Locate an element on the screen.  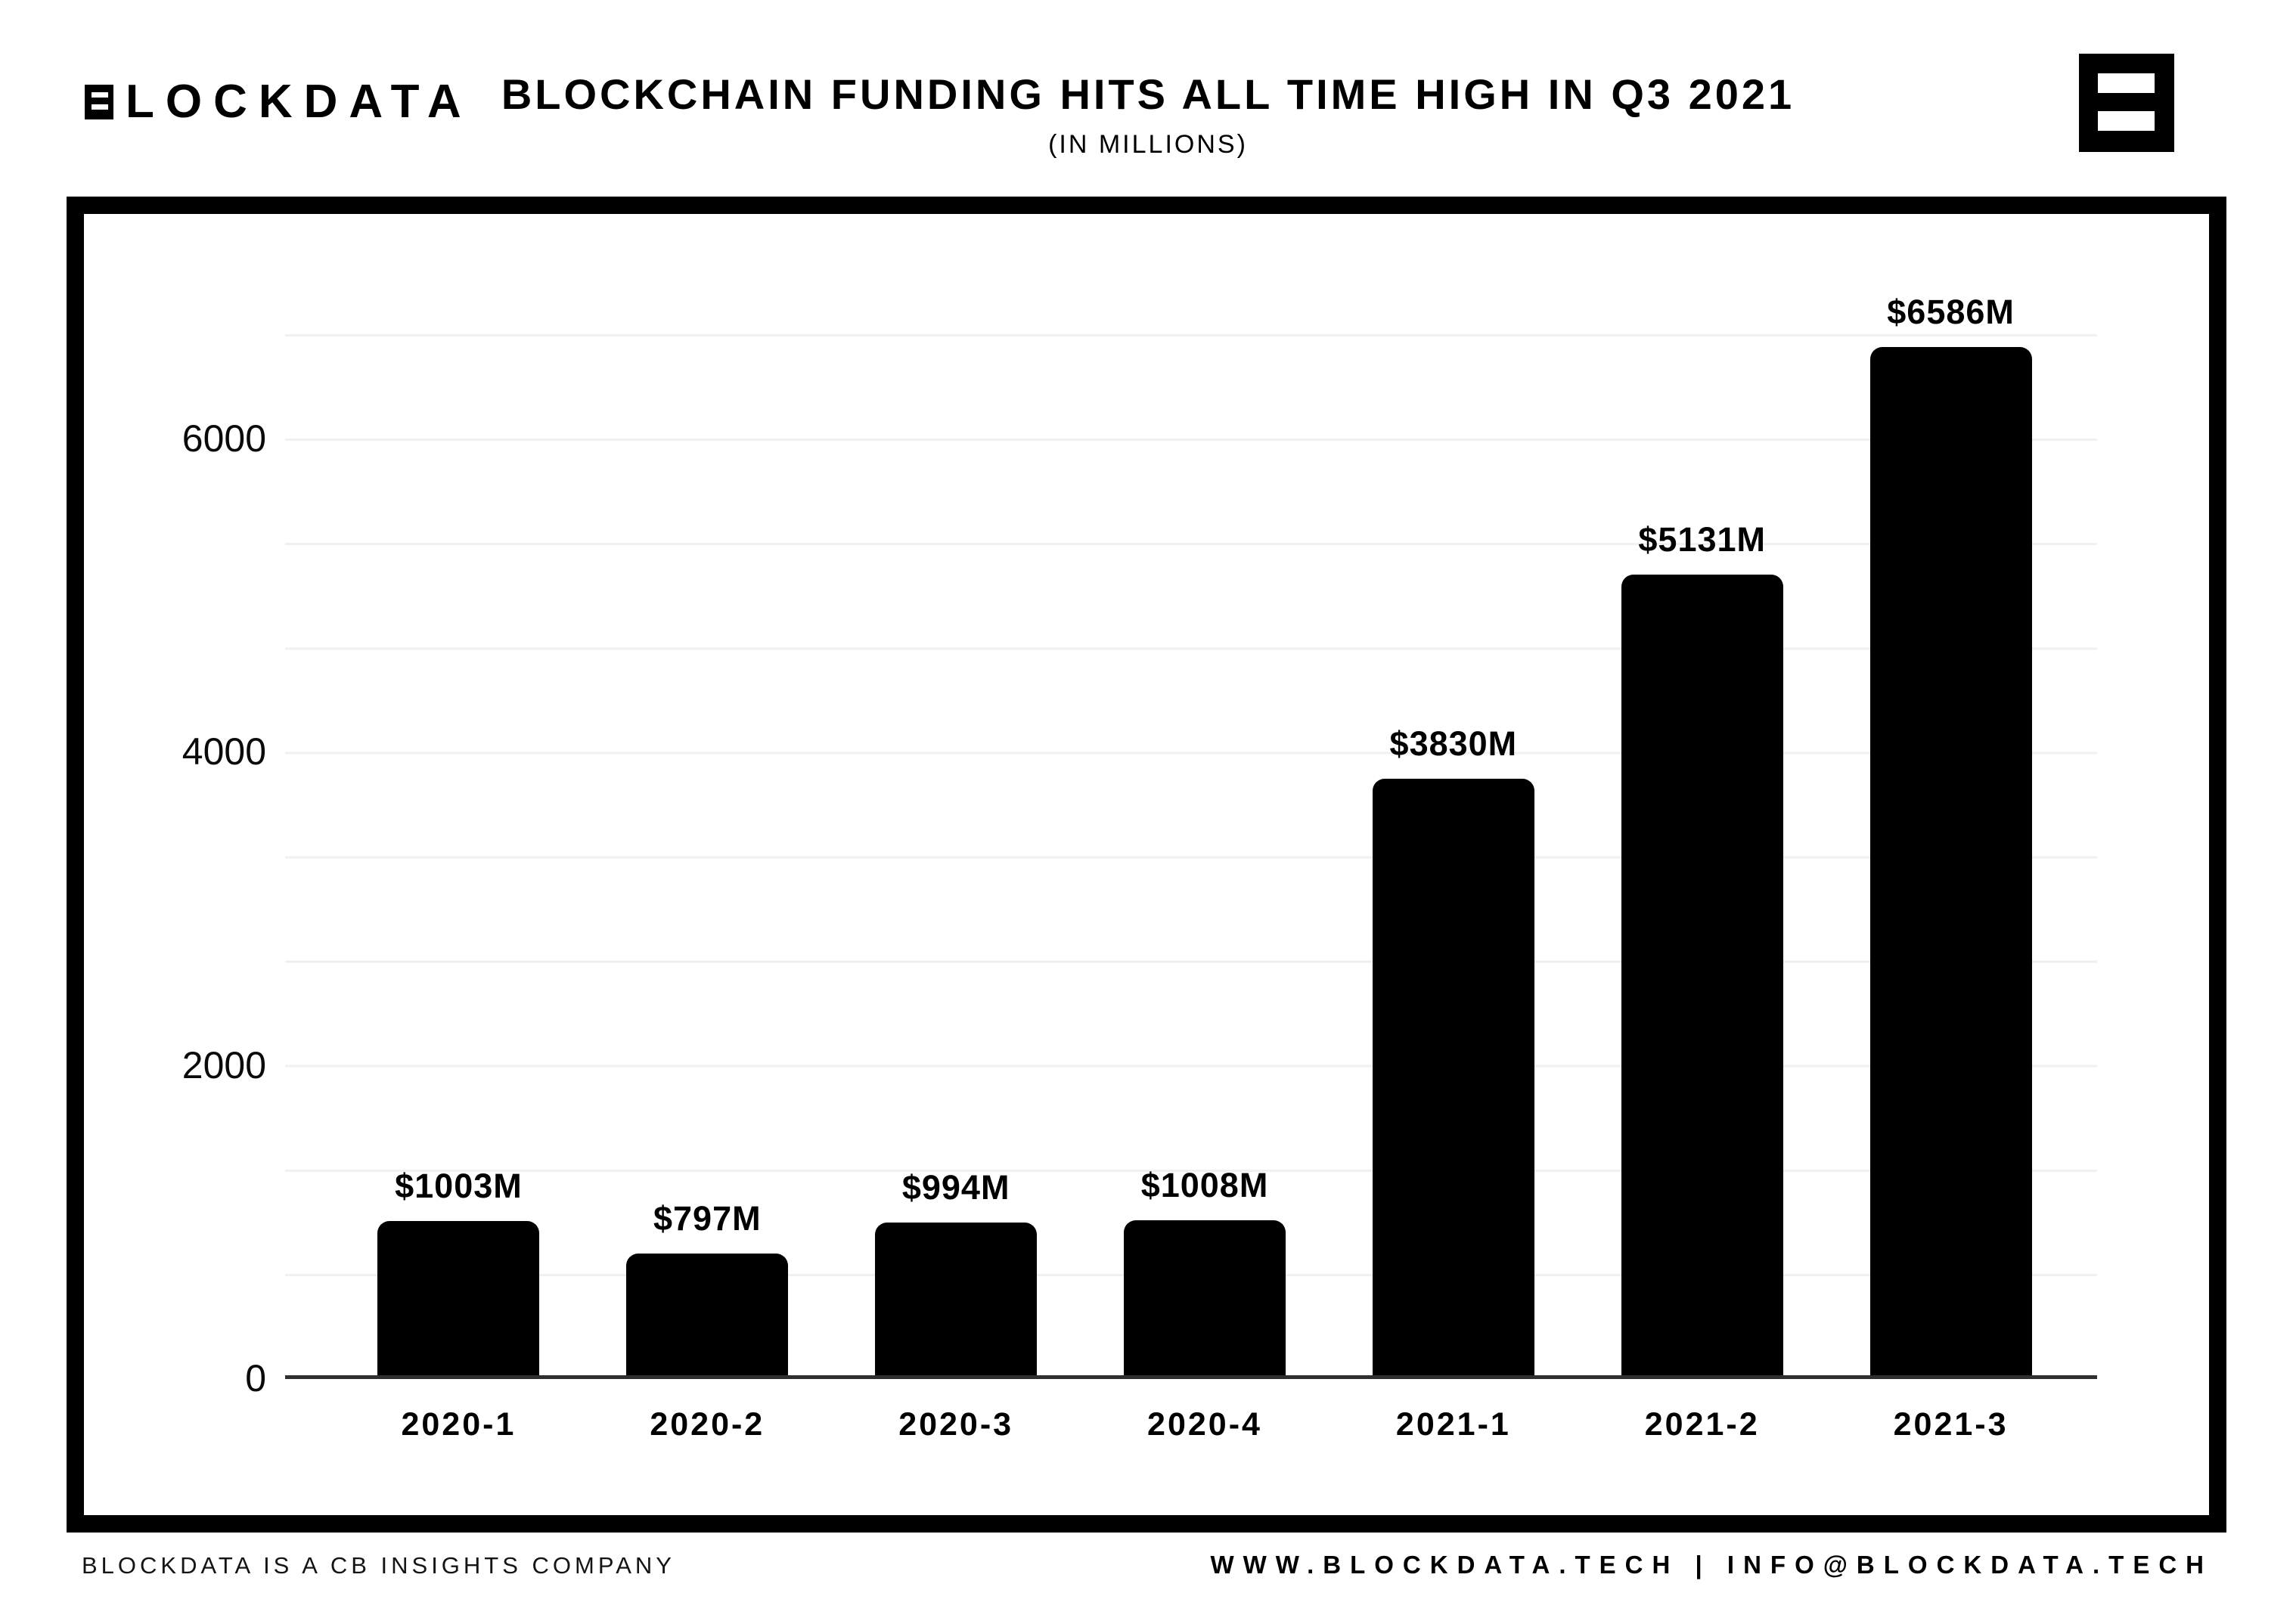
y-axis-label: 4000 is located at coordinates (224, 751).